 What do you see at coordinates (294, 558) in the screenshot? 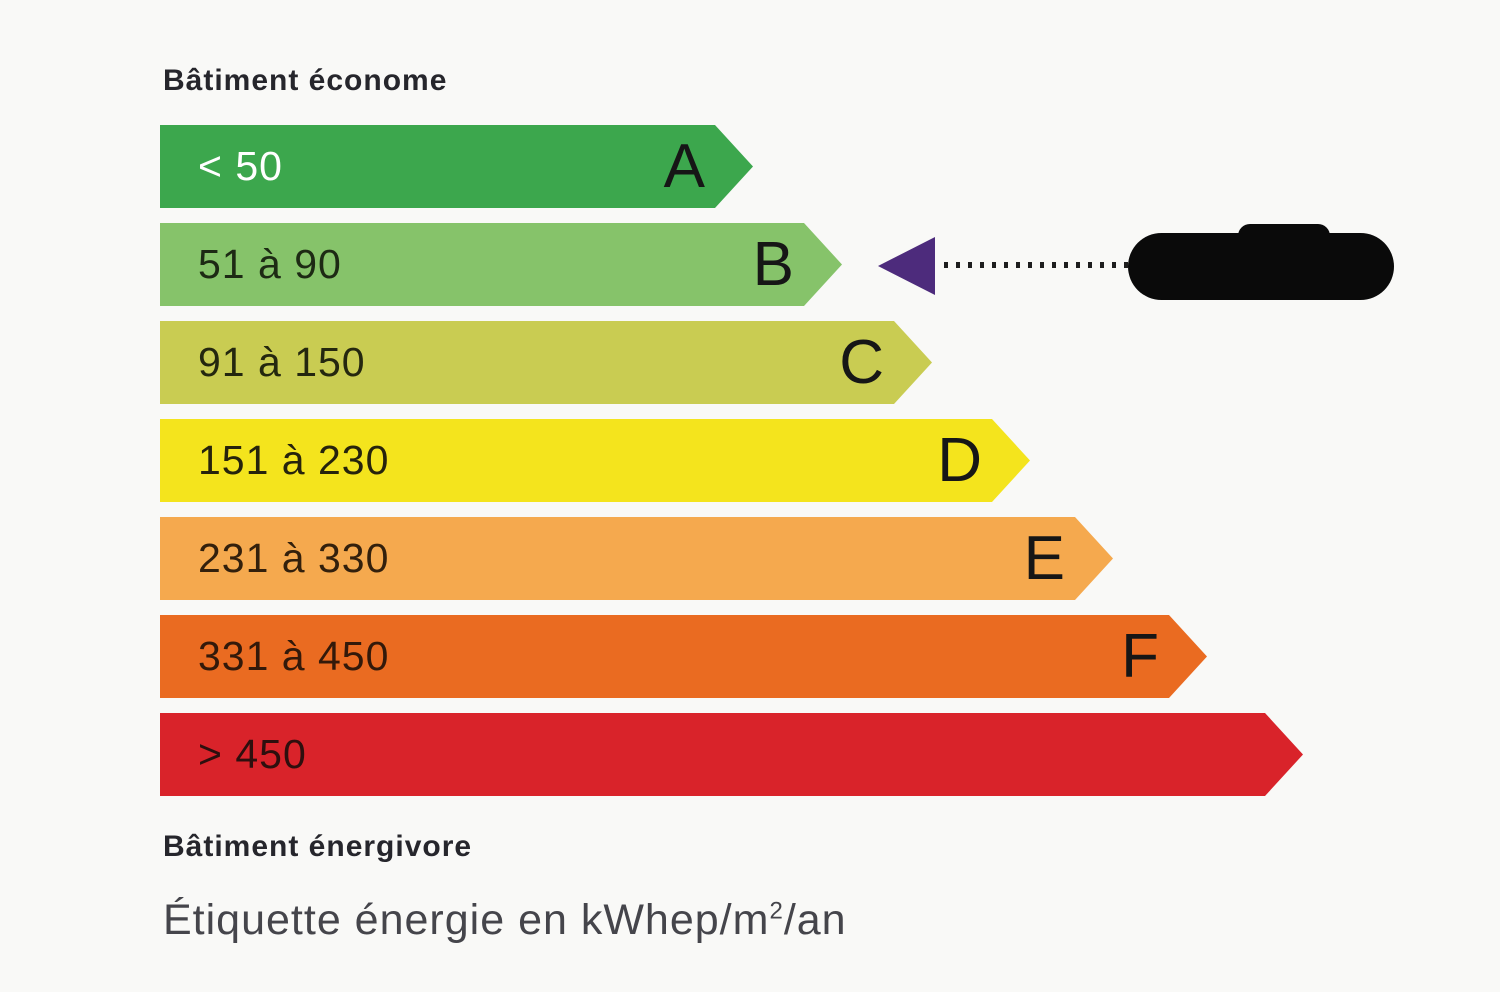
I see `range-label: 231 à 330` at bounding box center [294, 558].